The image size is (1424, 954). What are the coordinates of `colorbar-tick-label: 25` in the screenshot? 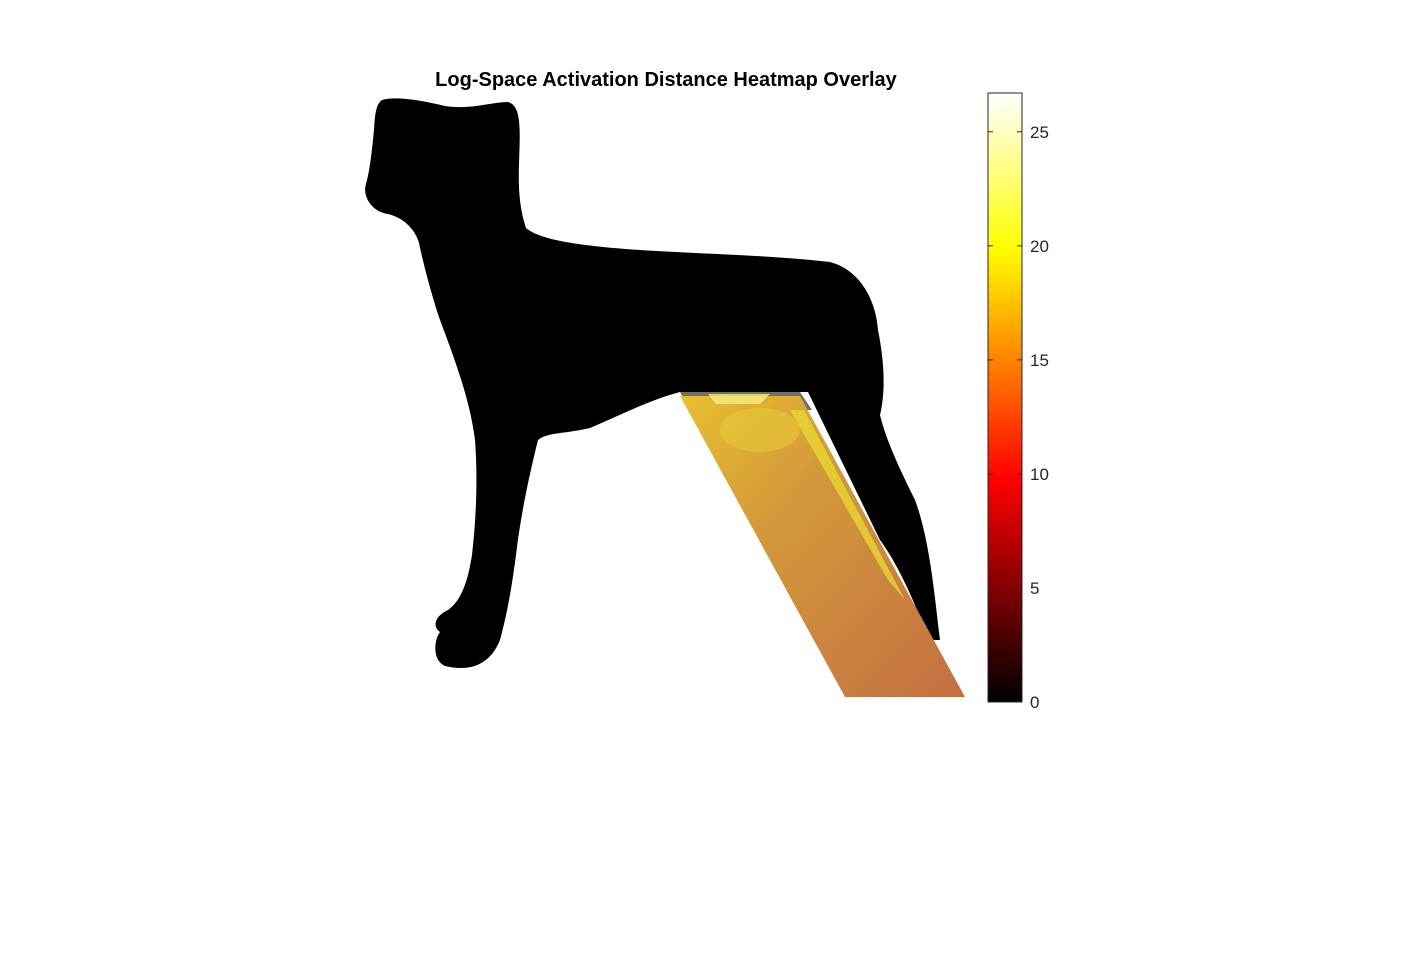 It's located at (1039, 132).